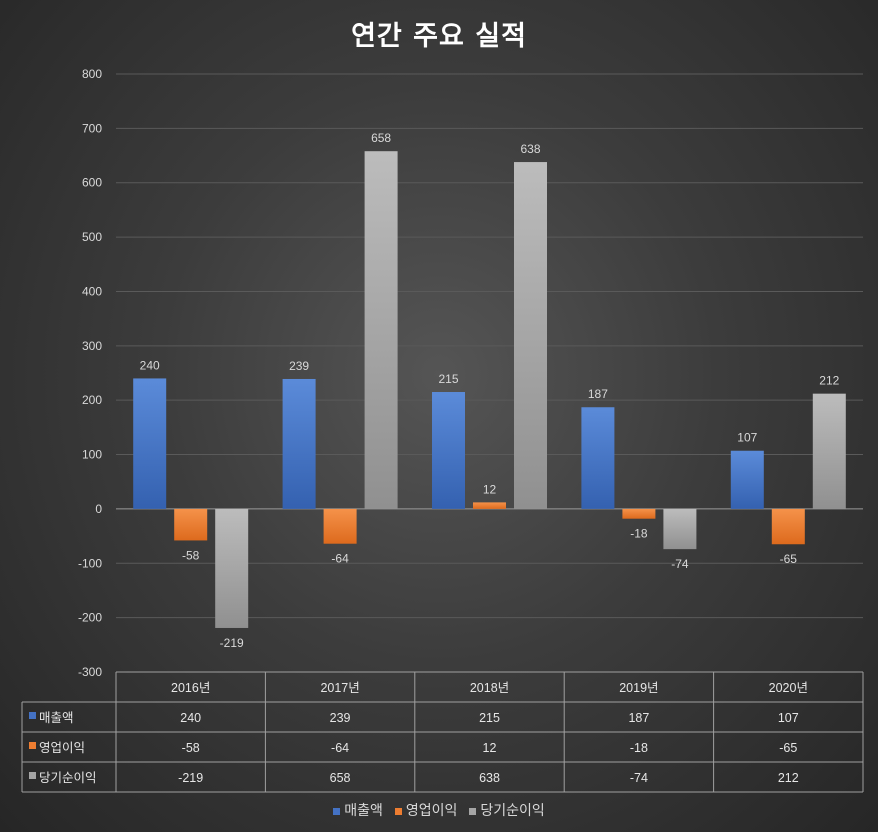  What do you see at coordinates (638, 718) in the screenshot?
I see `table-cell: 187` at bounding box center [638, 718].